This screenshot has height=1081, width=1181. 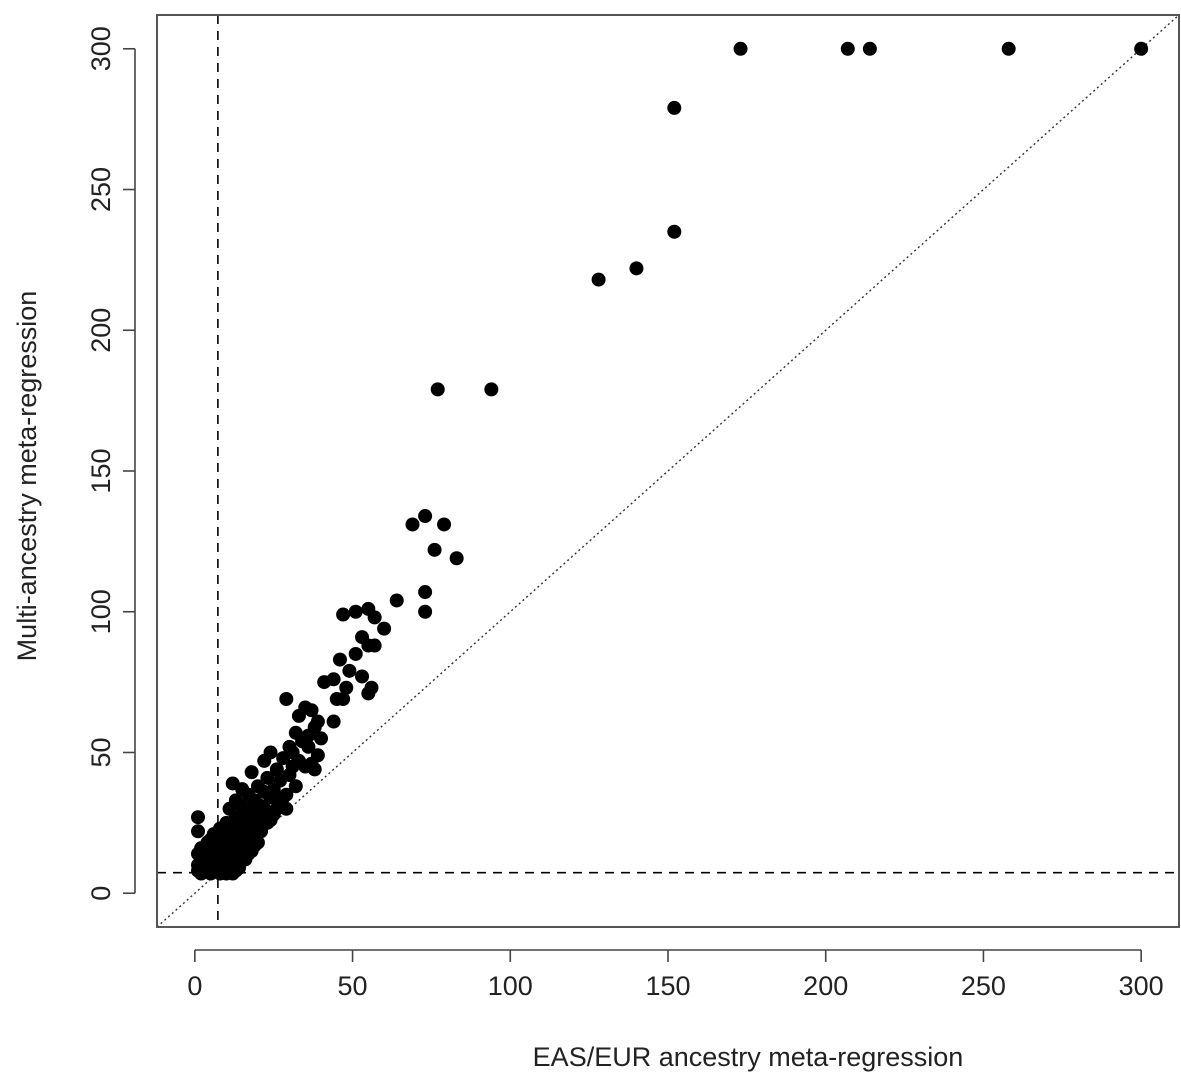 I want to click on x-tick-label: 150, so click(x=667, y=986).